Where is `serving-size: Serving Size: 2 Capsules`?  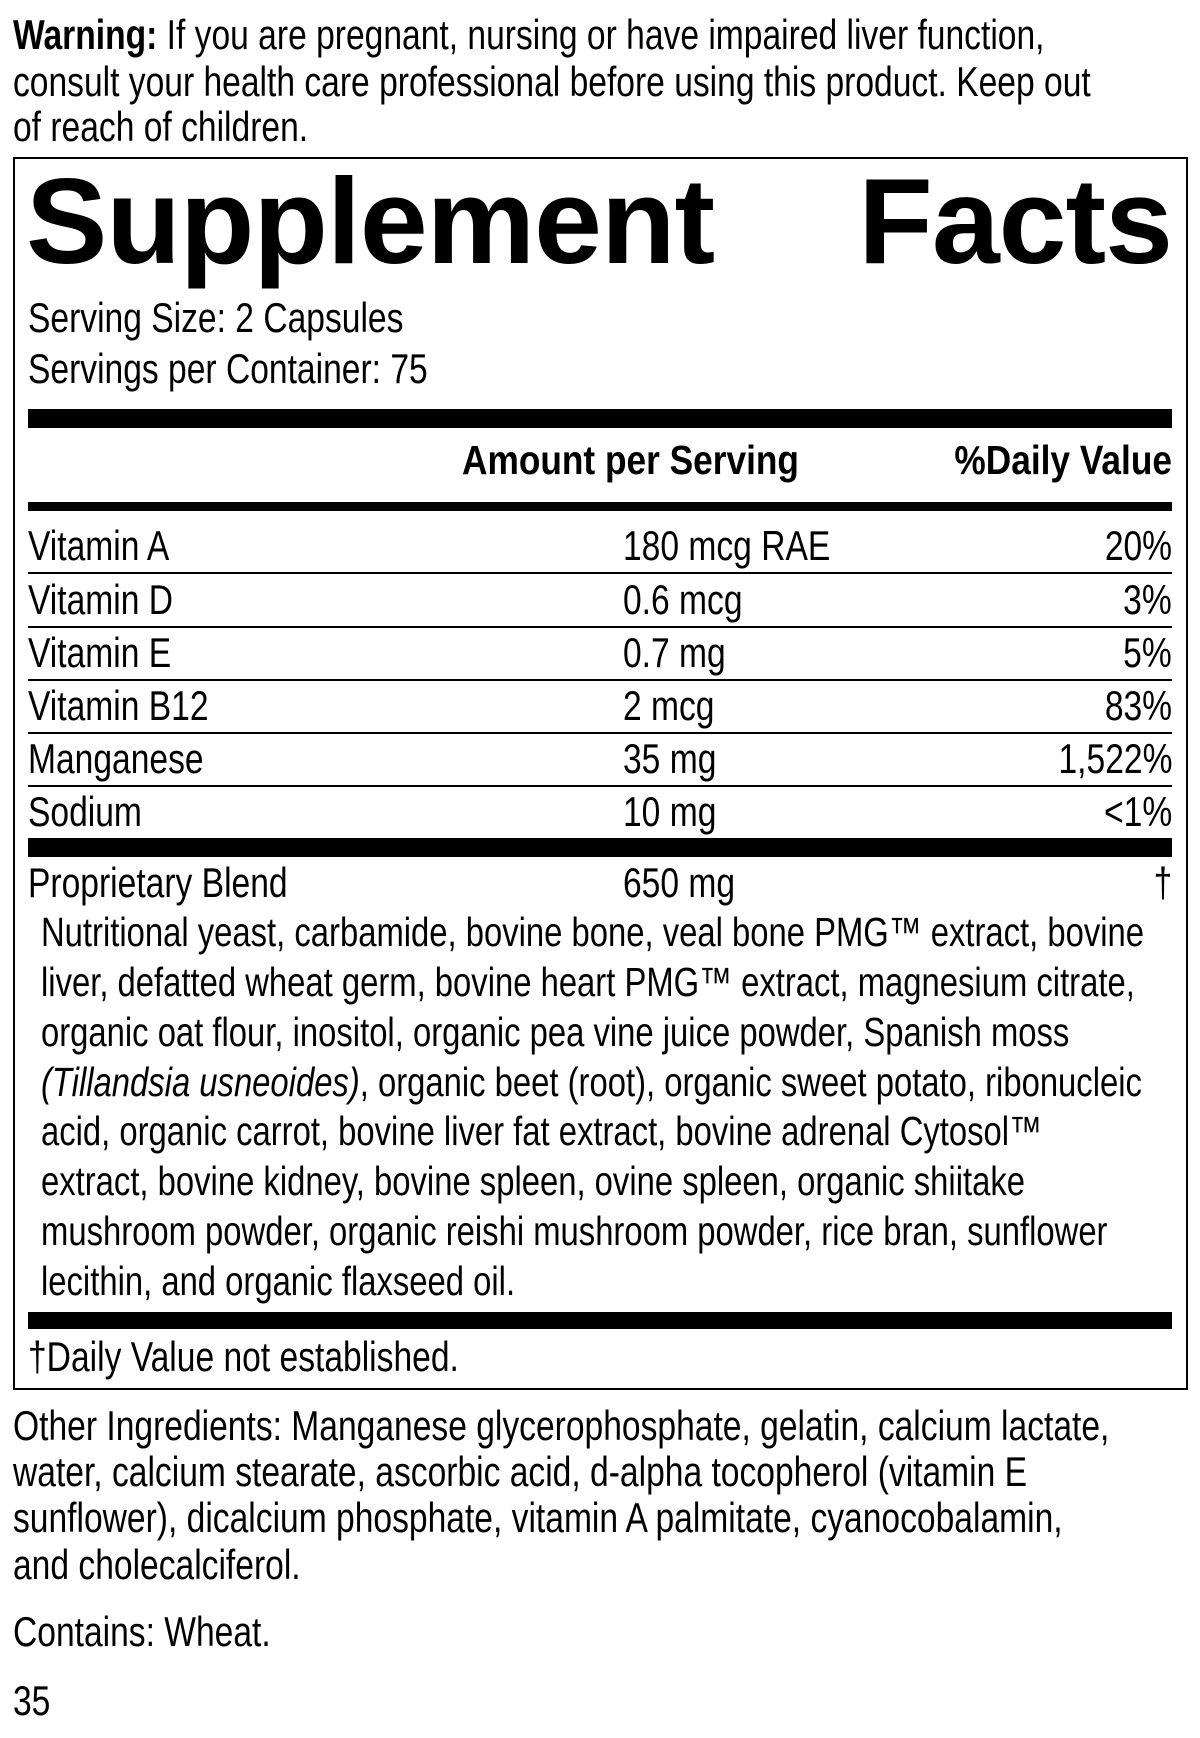
serving-size: Serving Size: 2 Capsules is located at coordinates (216, 317).